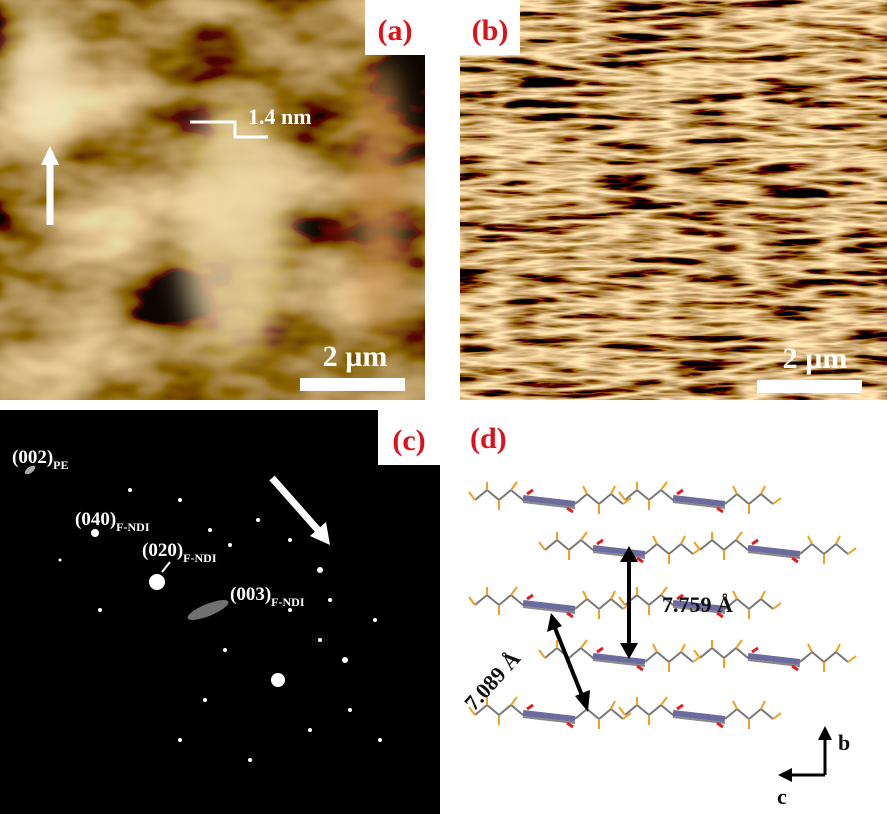 This screenshot has width=887, height=814. Describe the element at coordinates (490, 30) in the screenshot. I see `panel-label: (b)` at that location.